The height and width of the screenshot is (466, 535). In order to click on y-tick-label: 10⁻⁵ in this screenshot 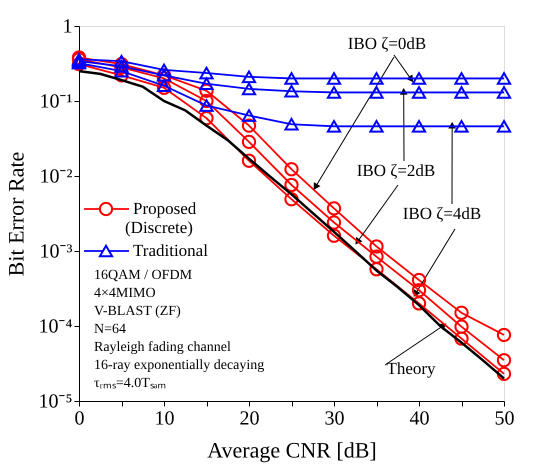, I will do `click(55, 401)`.